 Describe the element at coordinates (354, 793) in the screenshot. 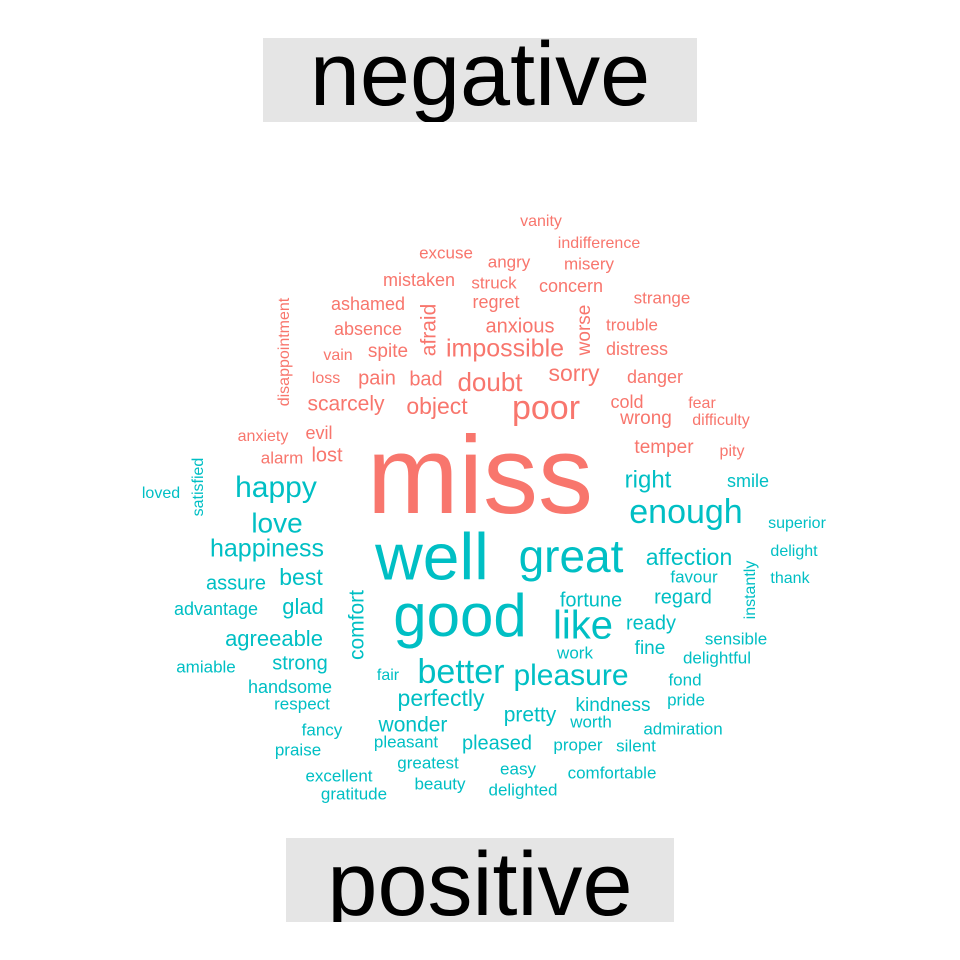

I see `positive-word-gratitude: gratitude` at that location.